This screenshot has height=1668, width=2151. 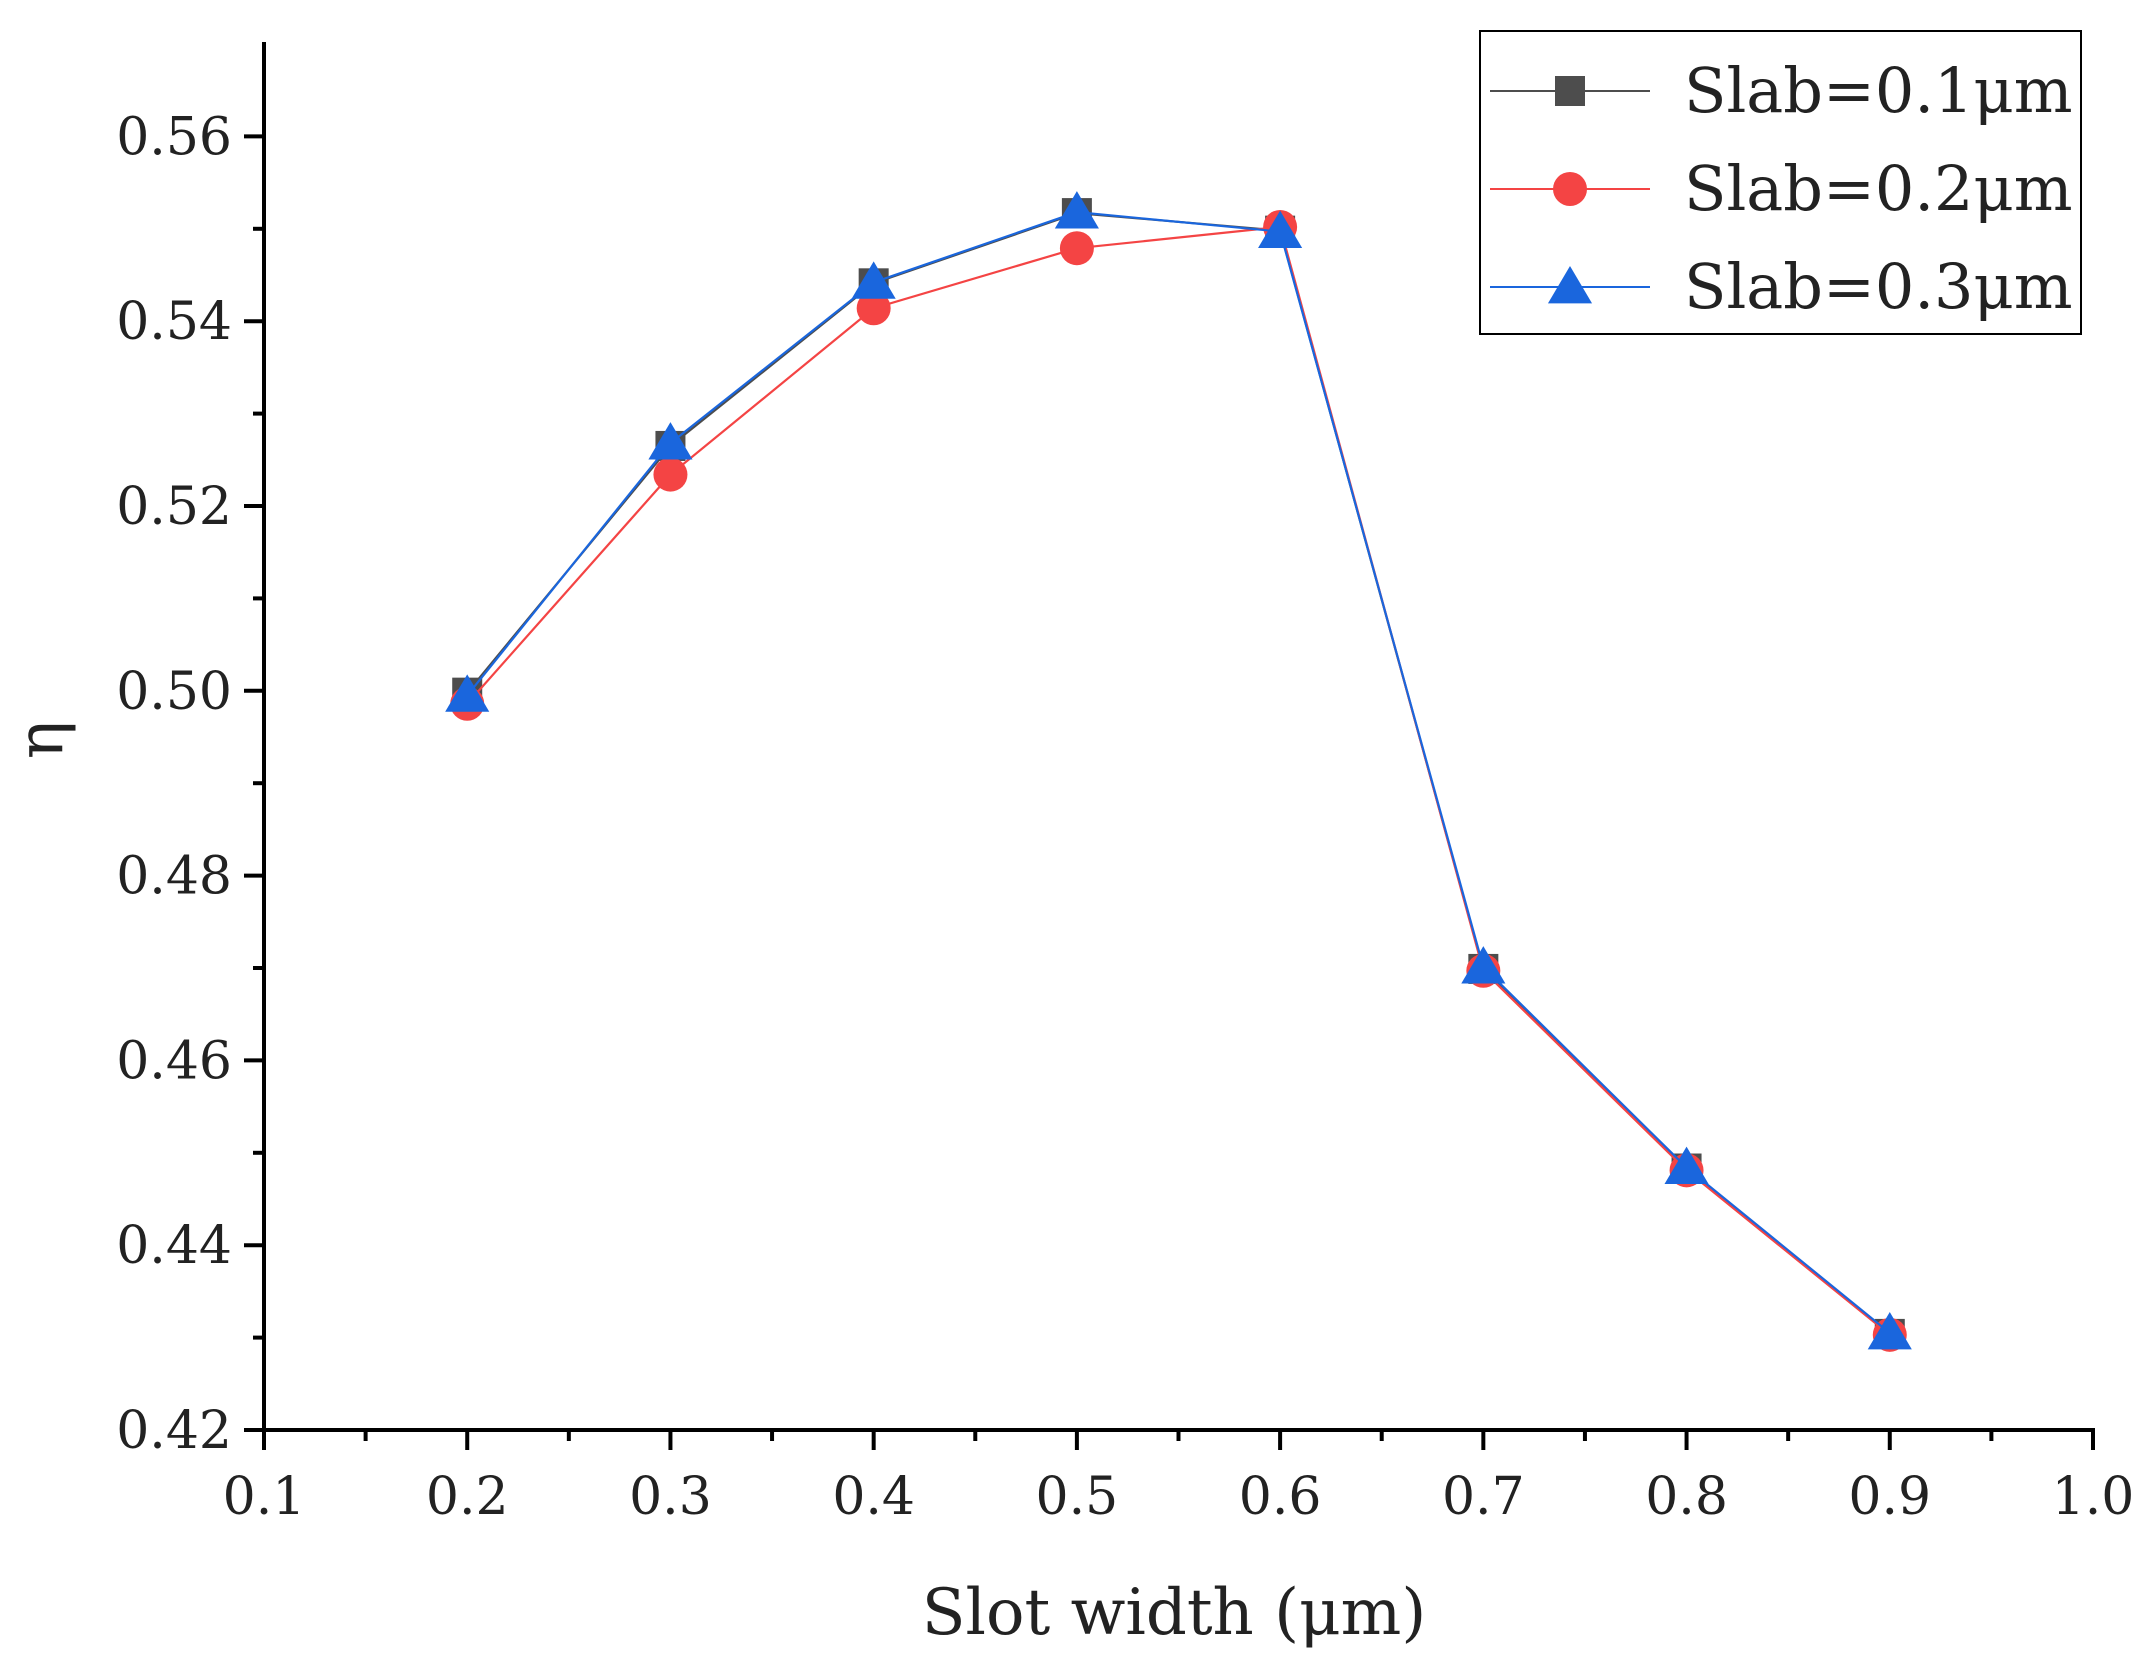 I want to click on x-tick-label: 0.2, so click(x=467, y=1497).